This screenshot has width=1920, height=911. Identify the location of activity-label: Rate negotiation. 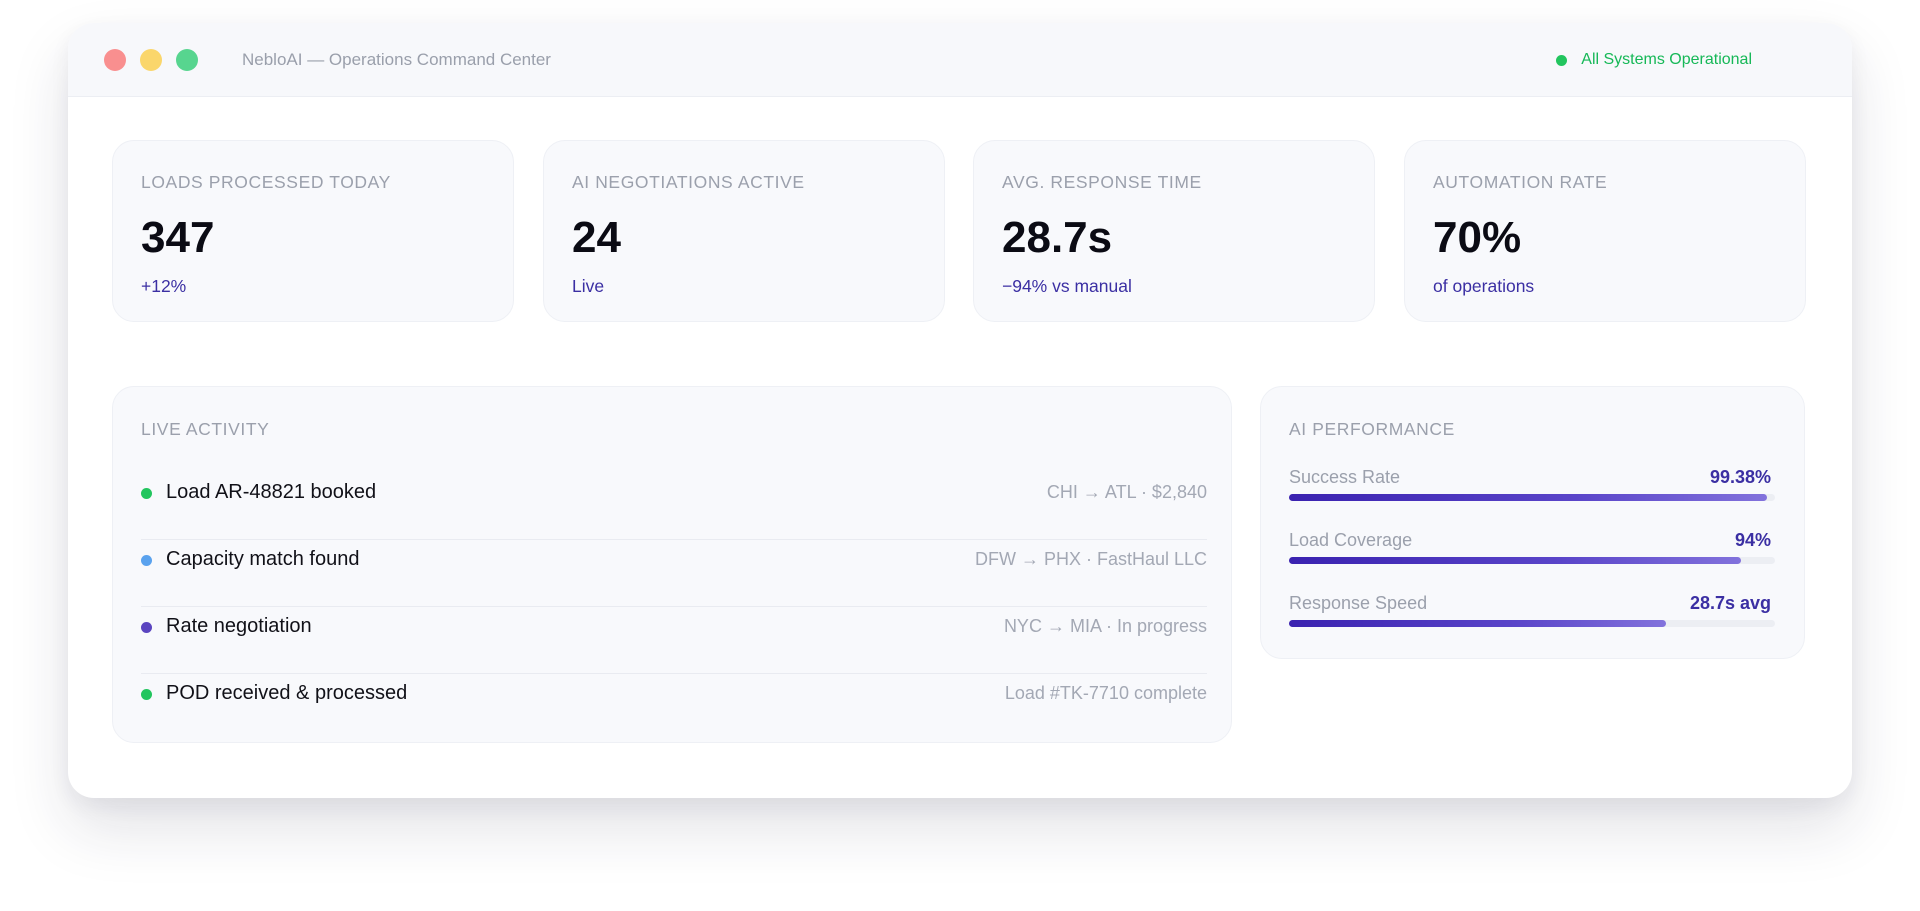
(239, 626).